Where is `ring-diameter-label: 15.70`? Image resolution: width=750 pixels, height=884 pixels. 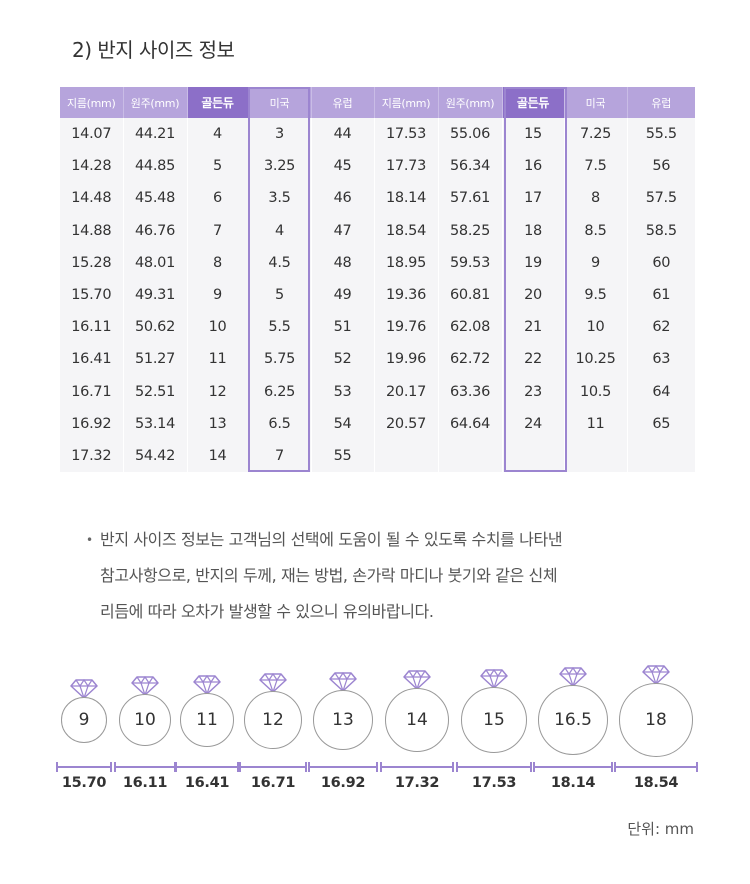
ring-diameter-label: 15.70 is located at coordinates (84, 783).